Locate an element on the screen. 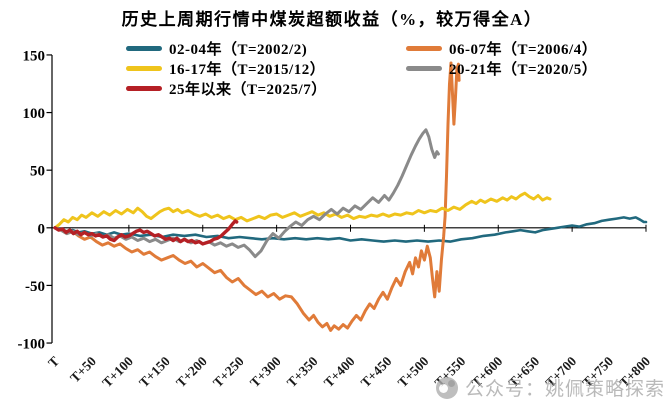 The image size is (668, 413). legend-item-16-17: 16-17年（T=2015/12） is located at coordinates (226, 68).